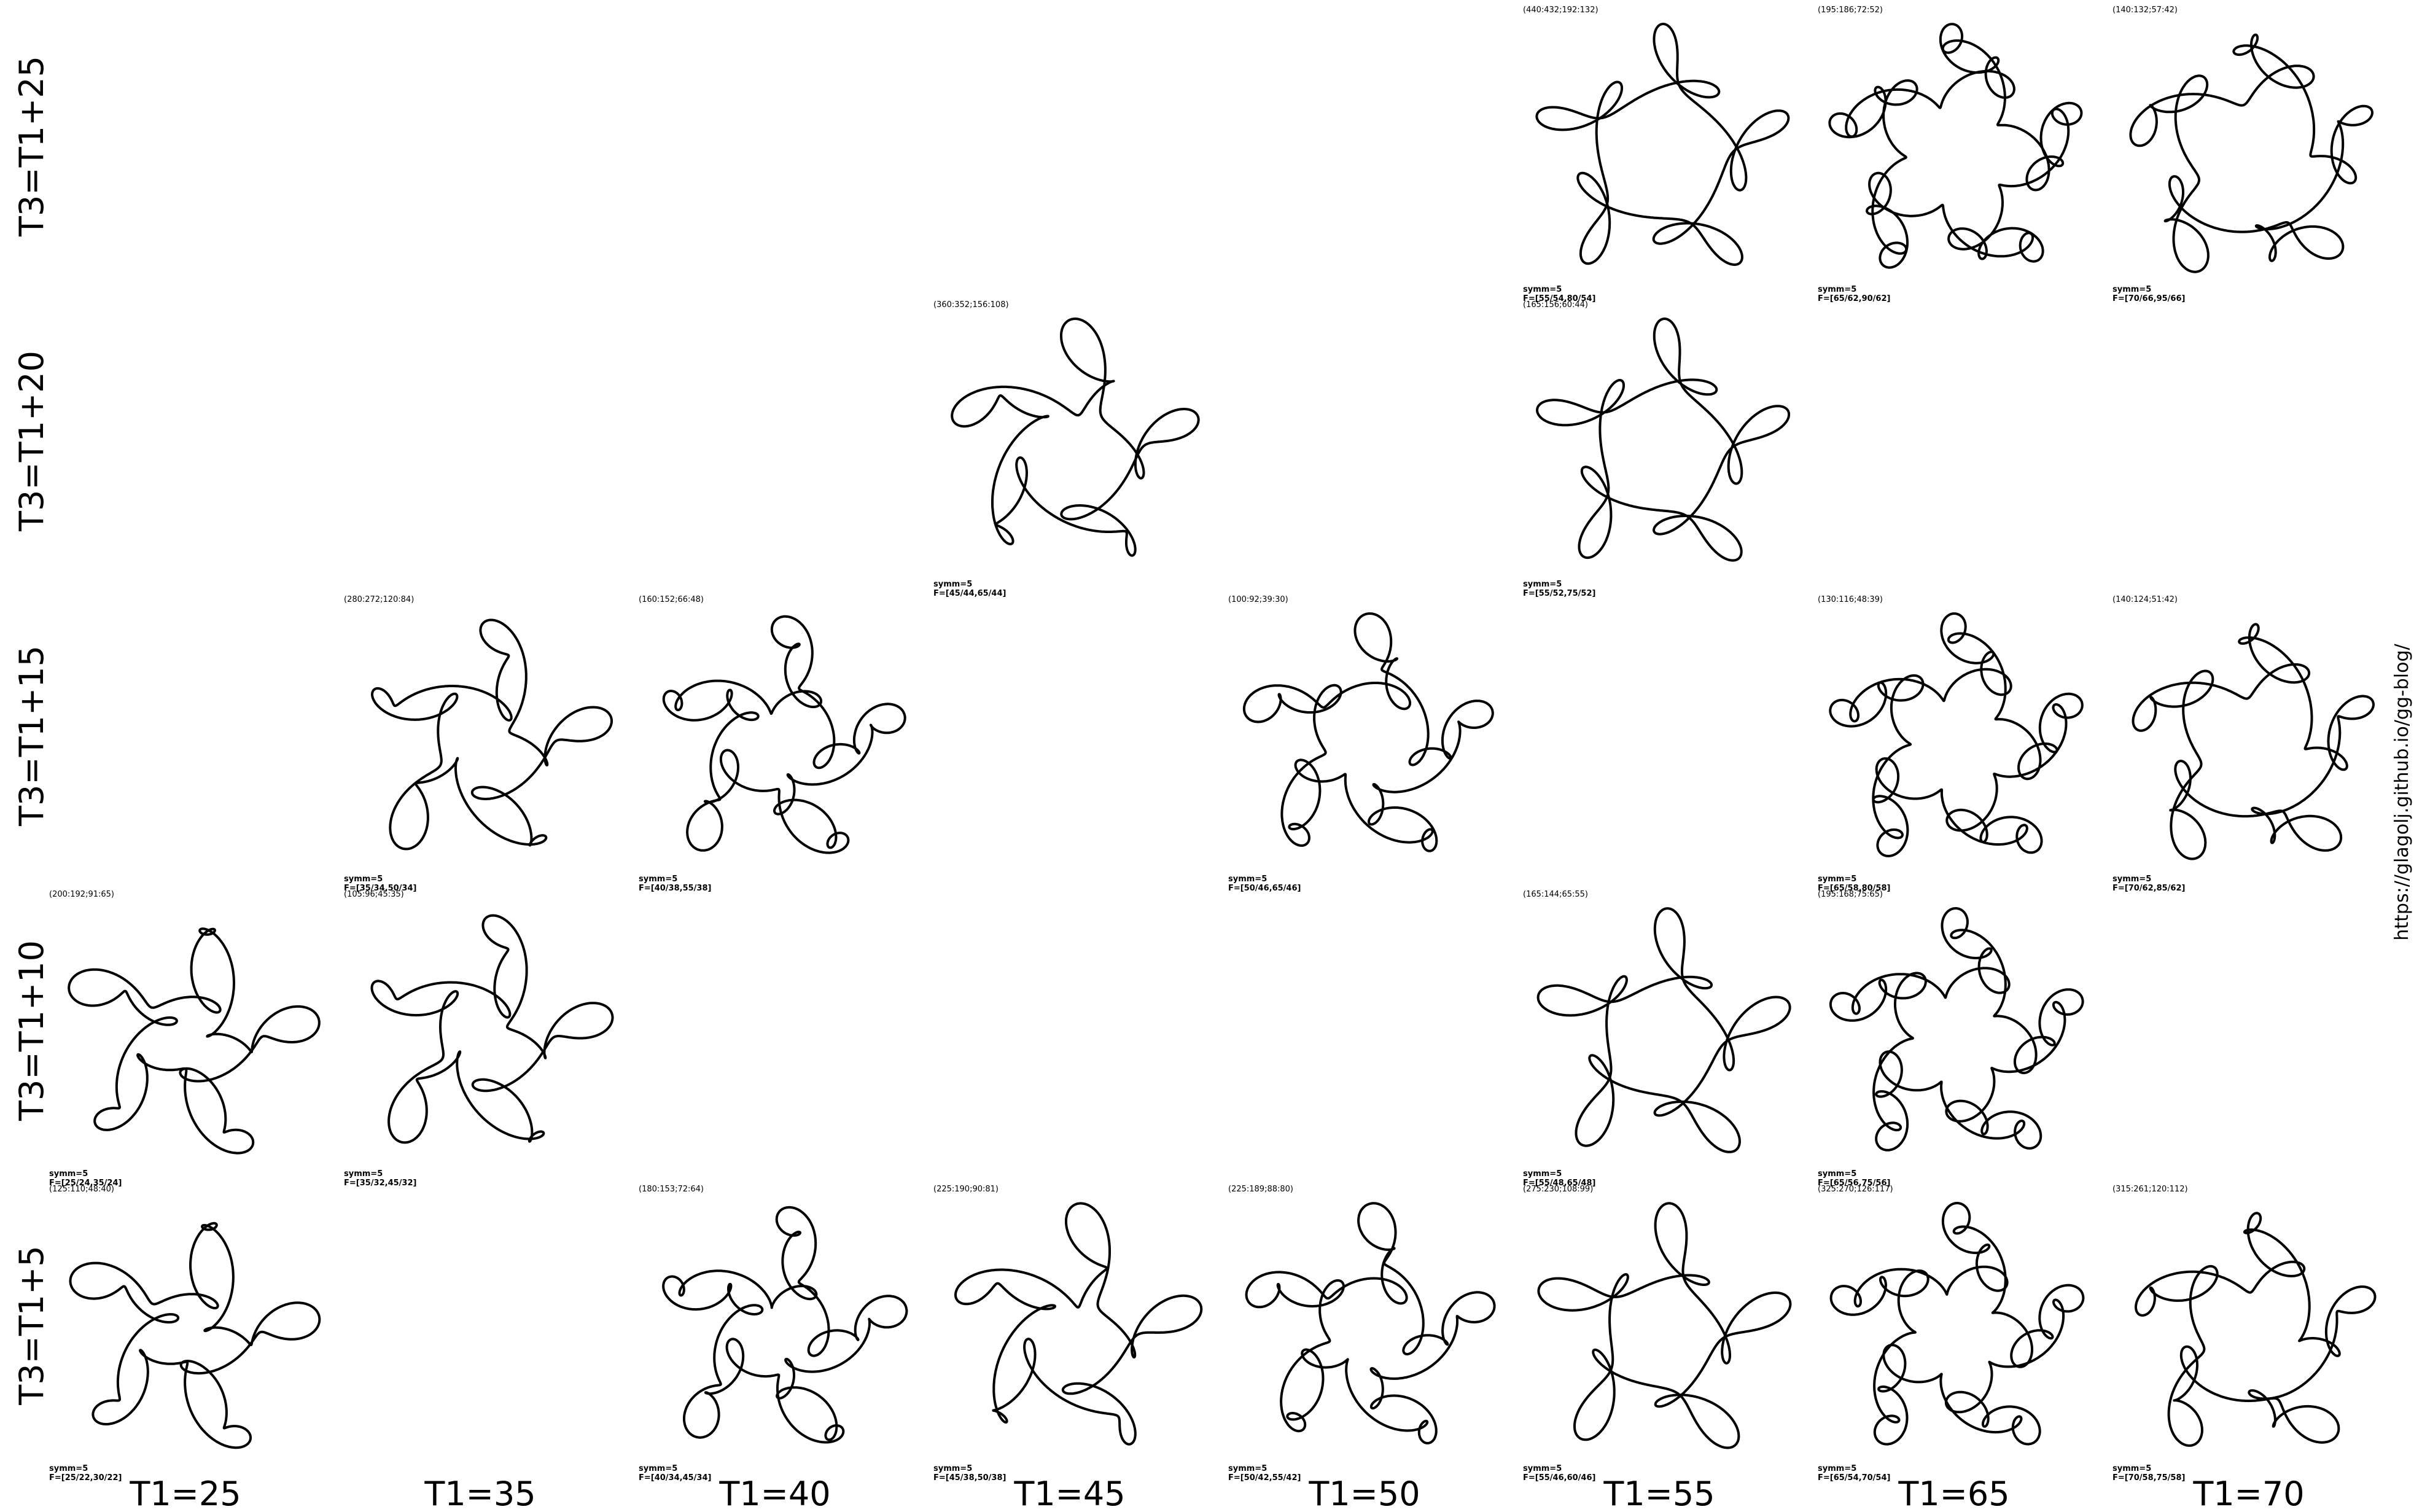  I want to click on figure-cell: (360:352;156:108) symm=5 F=[45/44,65/44], so click(1073, 449).